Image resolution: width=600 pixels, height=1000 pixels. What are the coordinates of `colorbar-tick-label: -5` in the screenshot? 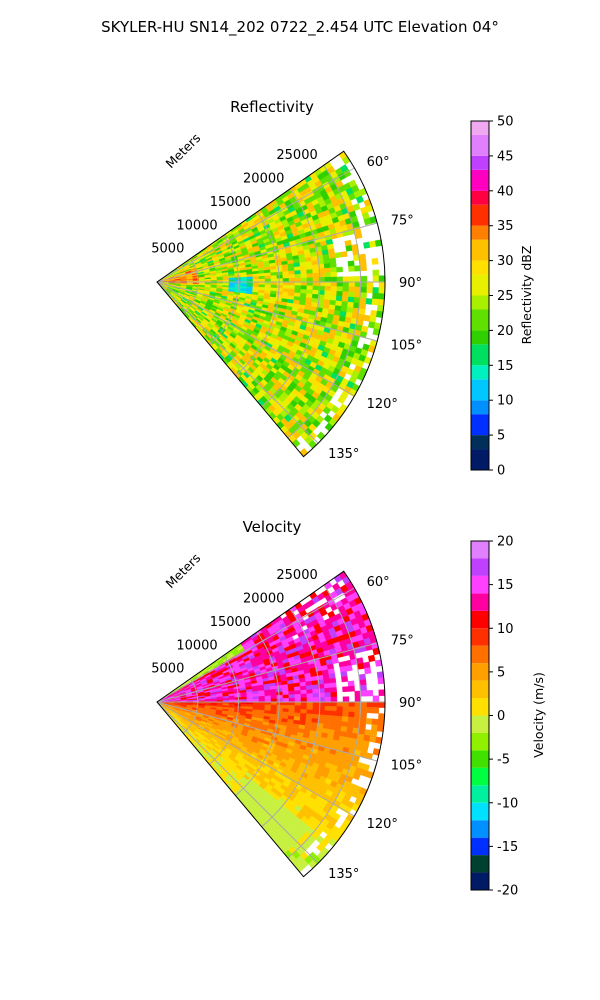 It's located at (503, 760).